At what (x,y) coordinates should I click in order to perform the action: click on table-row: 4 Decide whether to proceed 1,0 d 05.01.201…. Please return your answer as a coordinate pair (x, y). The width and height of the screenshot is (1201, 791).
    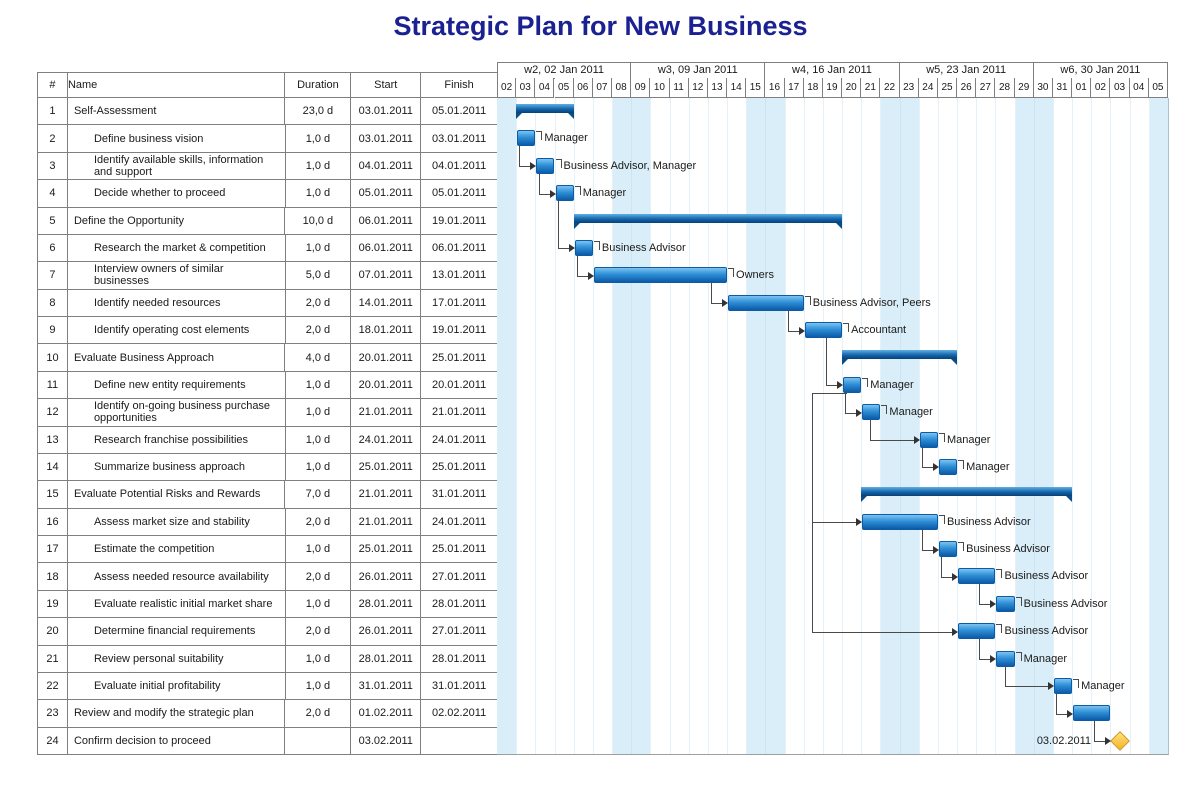
    Looking at the image, I should click on (268, 194).